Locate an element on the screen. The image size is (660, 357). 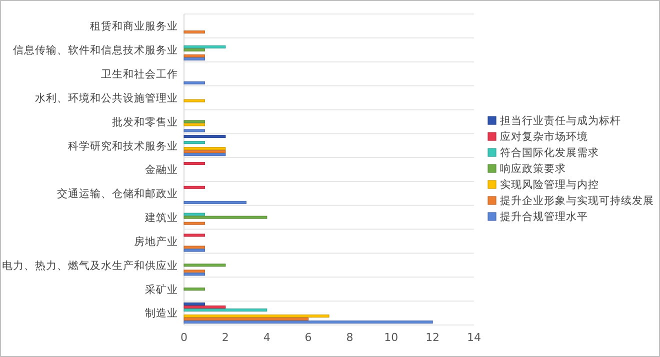
x-tick-label: 4 is located at coordinates (266, 337).